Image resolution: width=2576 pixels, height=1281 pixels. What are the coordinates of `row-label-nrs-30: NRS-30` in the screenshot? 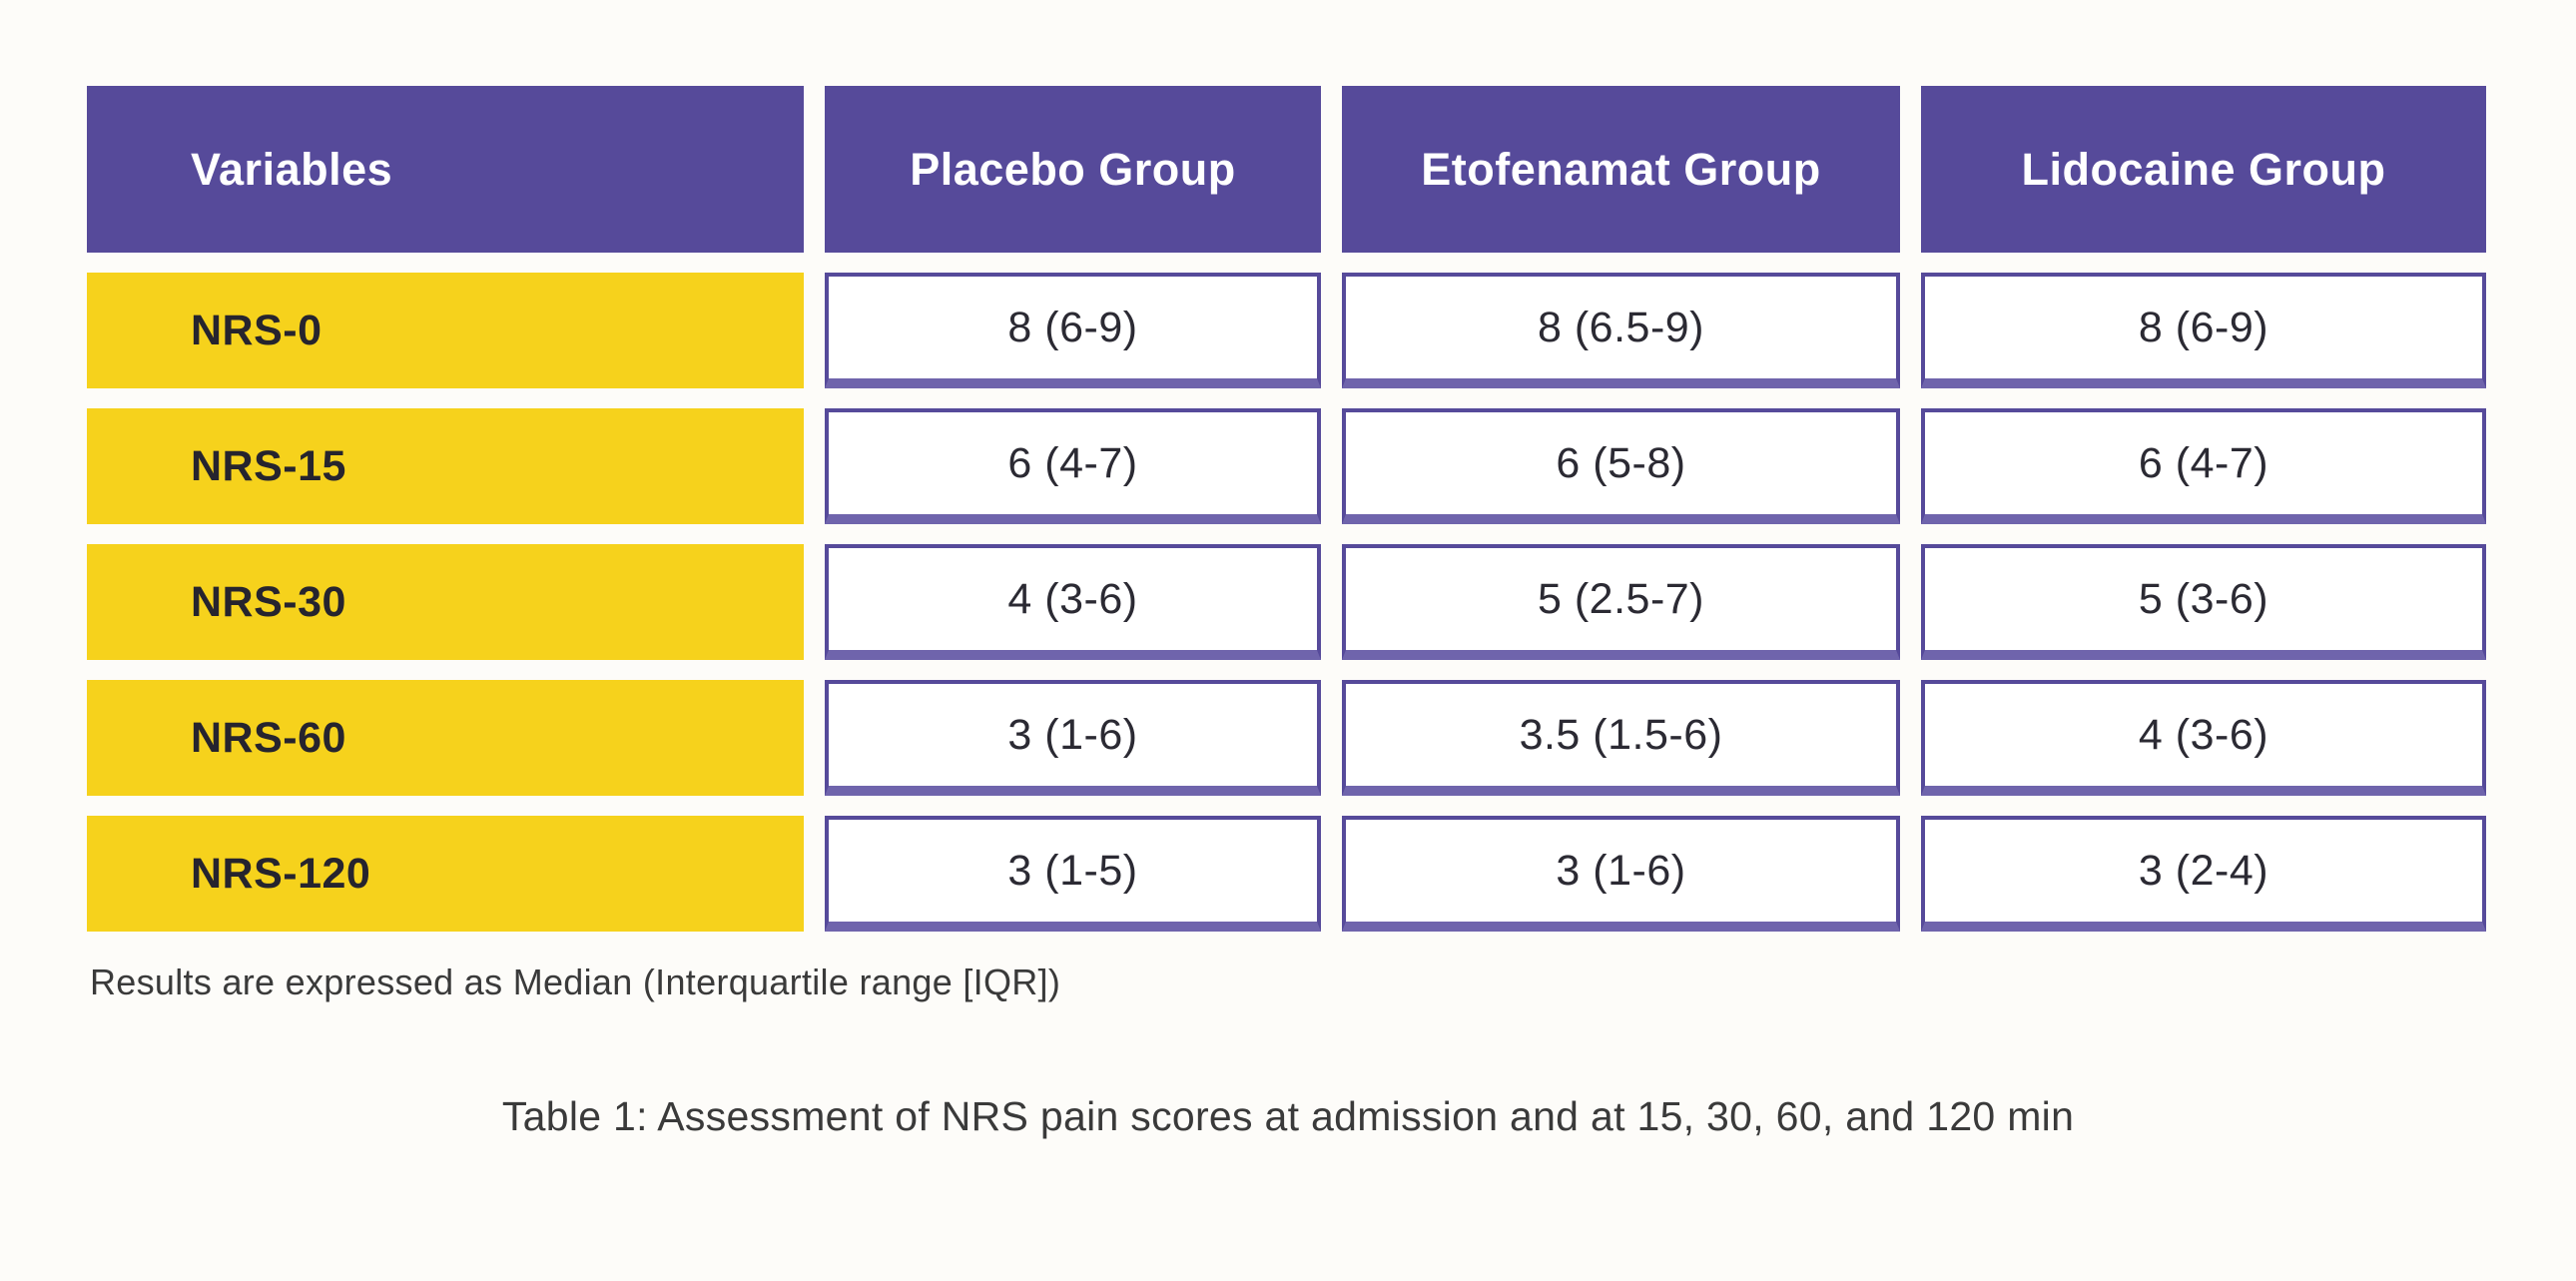 It's located at (446, 602).